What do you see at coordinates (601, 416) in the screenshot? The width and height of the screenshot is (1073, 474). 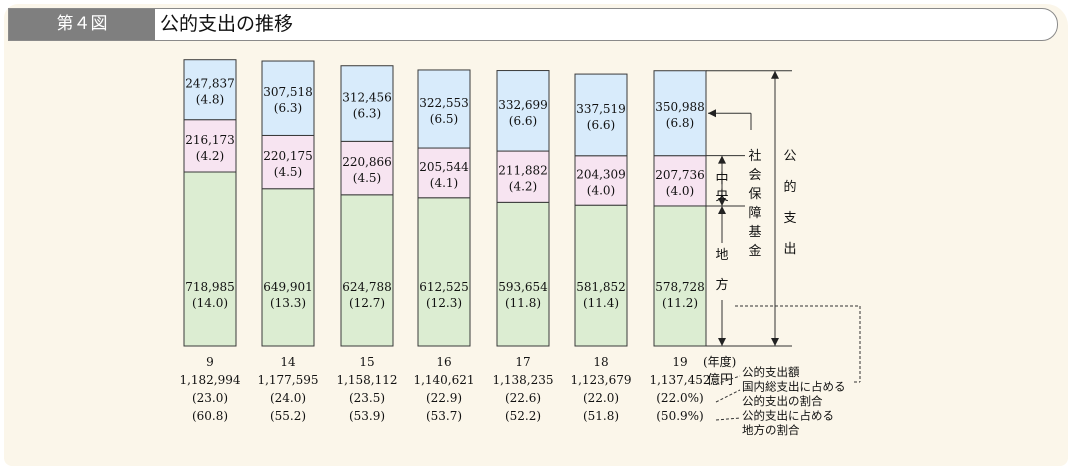 I see `local-share-label: (51.8)` at bounding box center [601, 416].